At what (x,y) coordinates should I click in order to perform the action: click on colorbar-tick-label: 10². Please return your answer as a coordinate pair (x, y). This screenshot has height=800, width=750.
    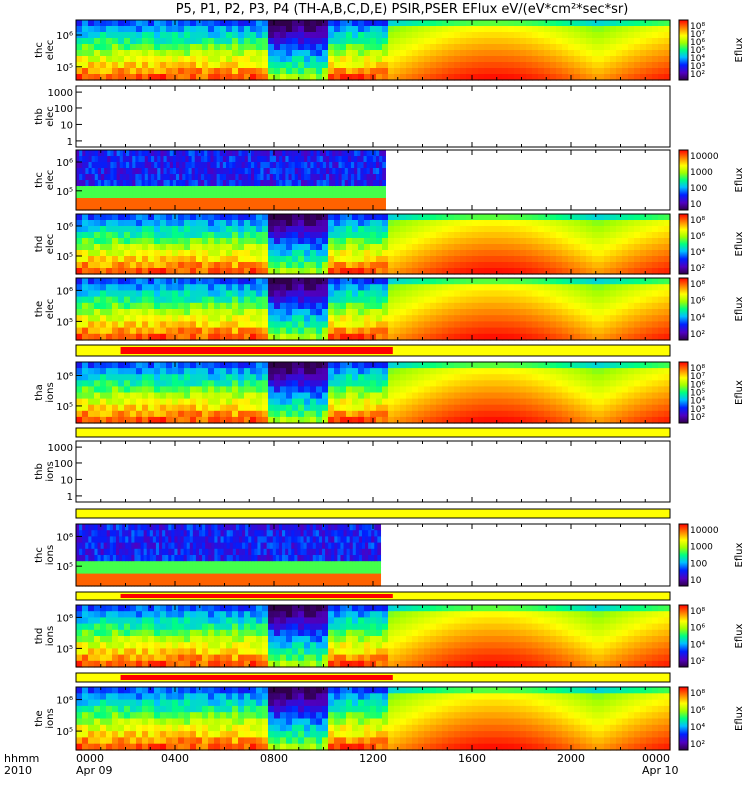
    Looking at the image, I should click on (697, 269).